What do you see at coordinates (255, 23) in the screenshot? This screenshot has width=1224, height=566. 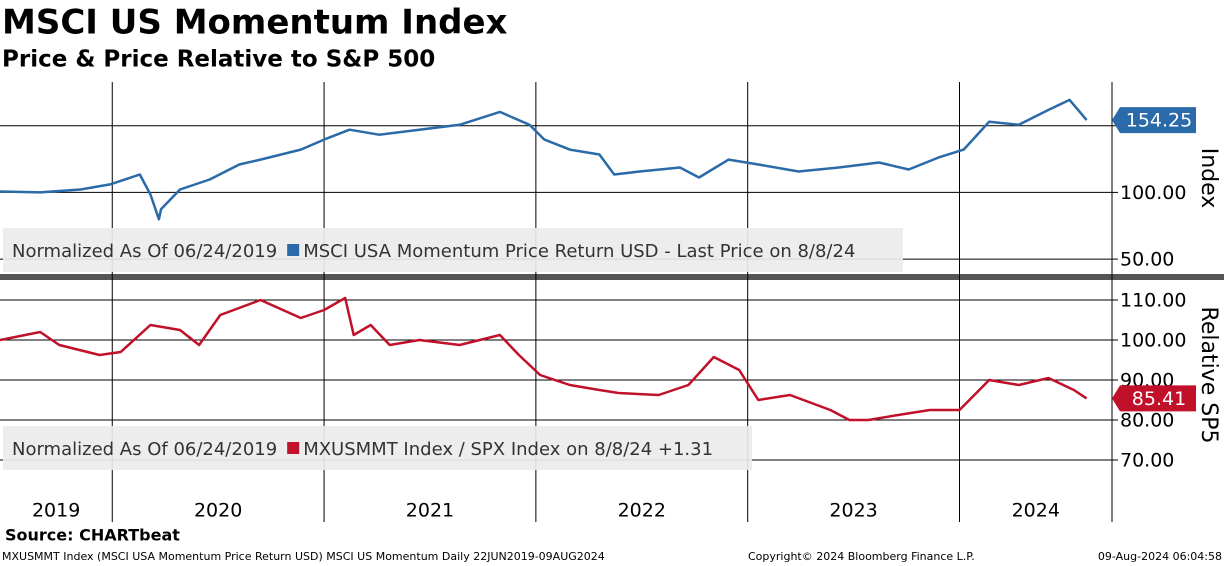 I see `chart-title: MSCI US Momentum Index` at bounding box center [255, 23].